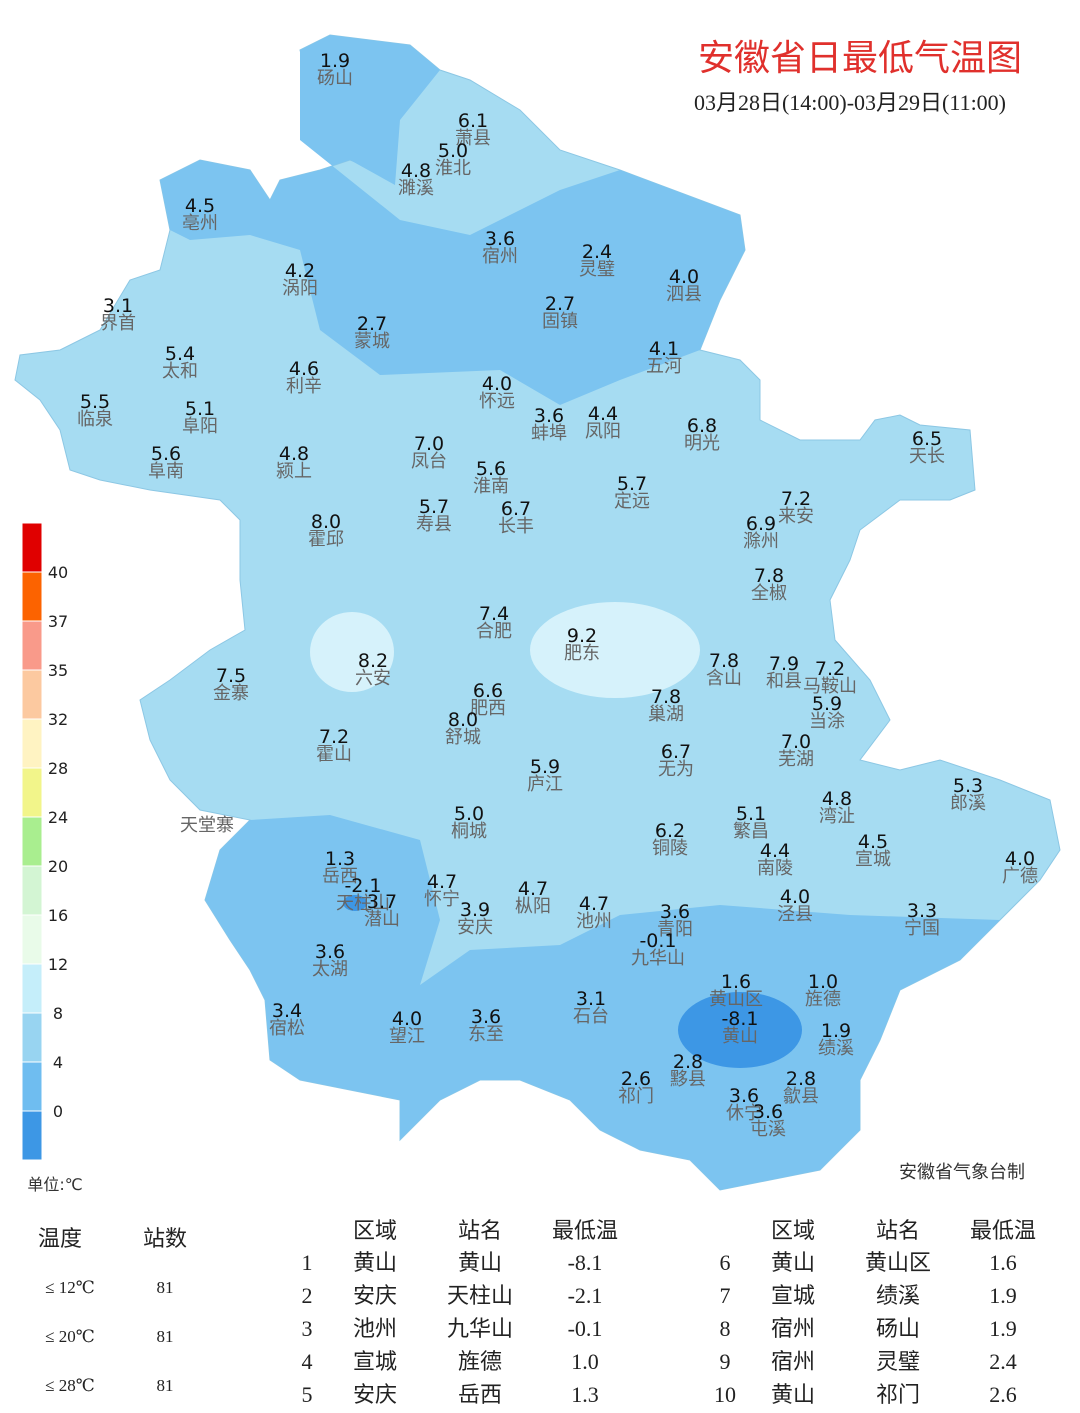 The image size is (1080, 1413). Describe the element at coordinates (373, 661) in the screenshot. I see `station-value: 8.2` at that location.